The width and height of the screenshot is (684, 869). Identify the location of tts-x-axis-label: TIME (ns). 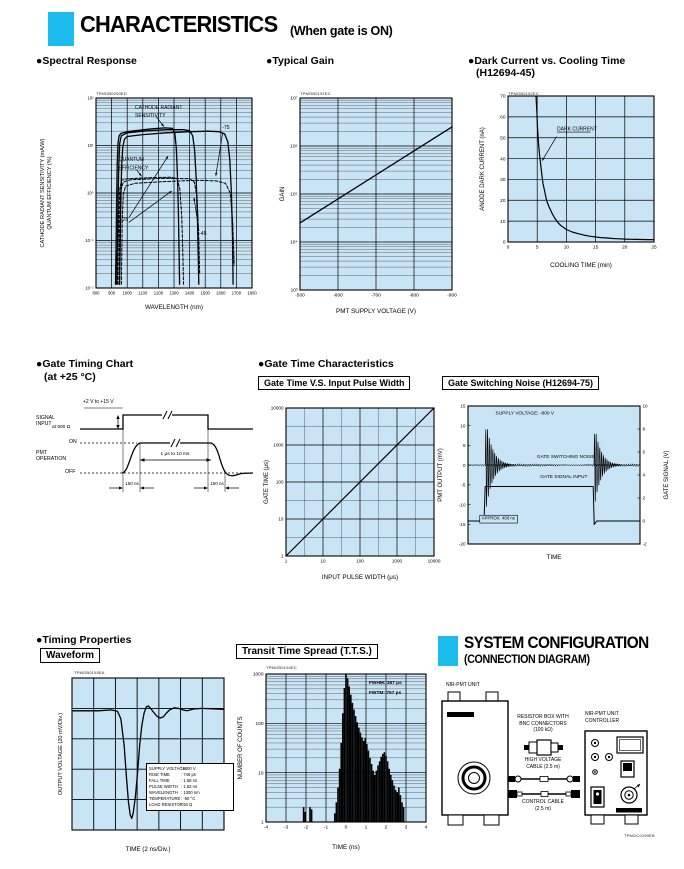
(346, 847).